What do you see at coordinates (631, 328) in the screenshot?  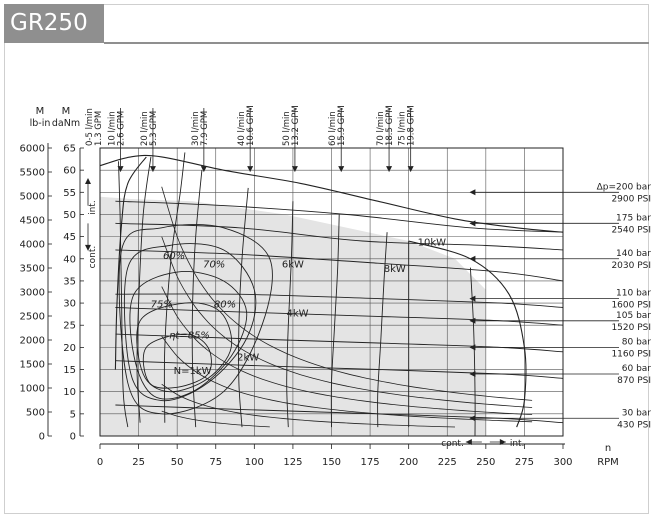 I see `pressure-label-psi: 1520 PSI` at bounding box center [631, 328].